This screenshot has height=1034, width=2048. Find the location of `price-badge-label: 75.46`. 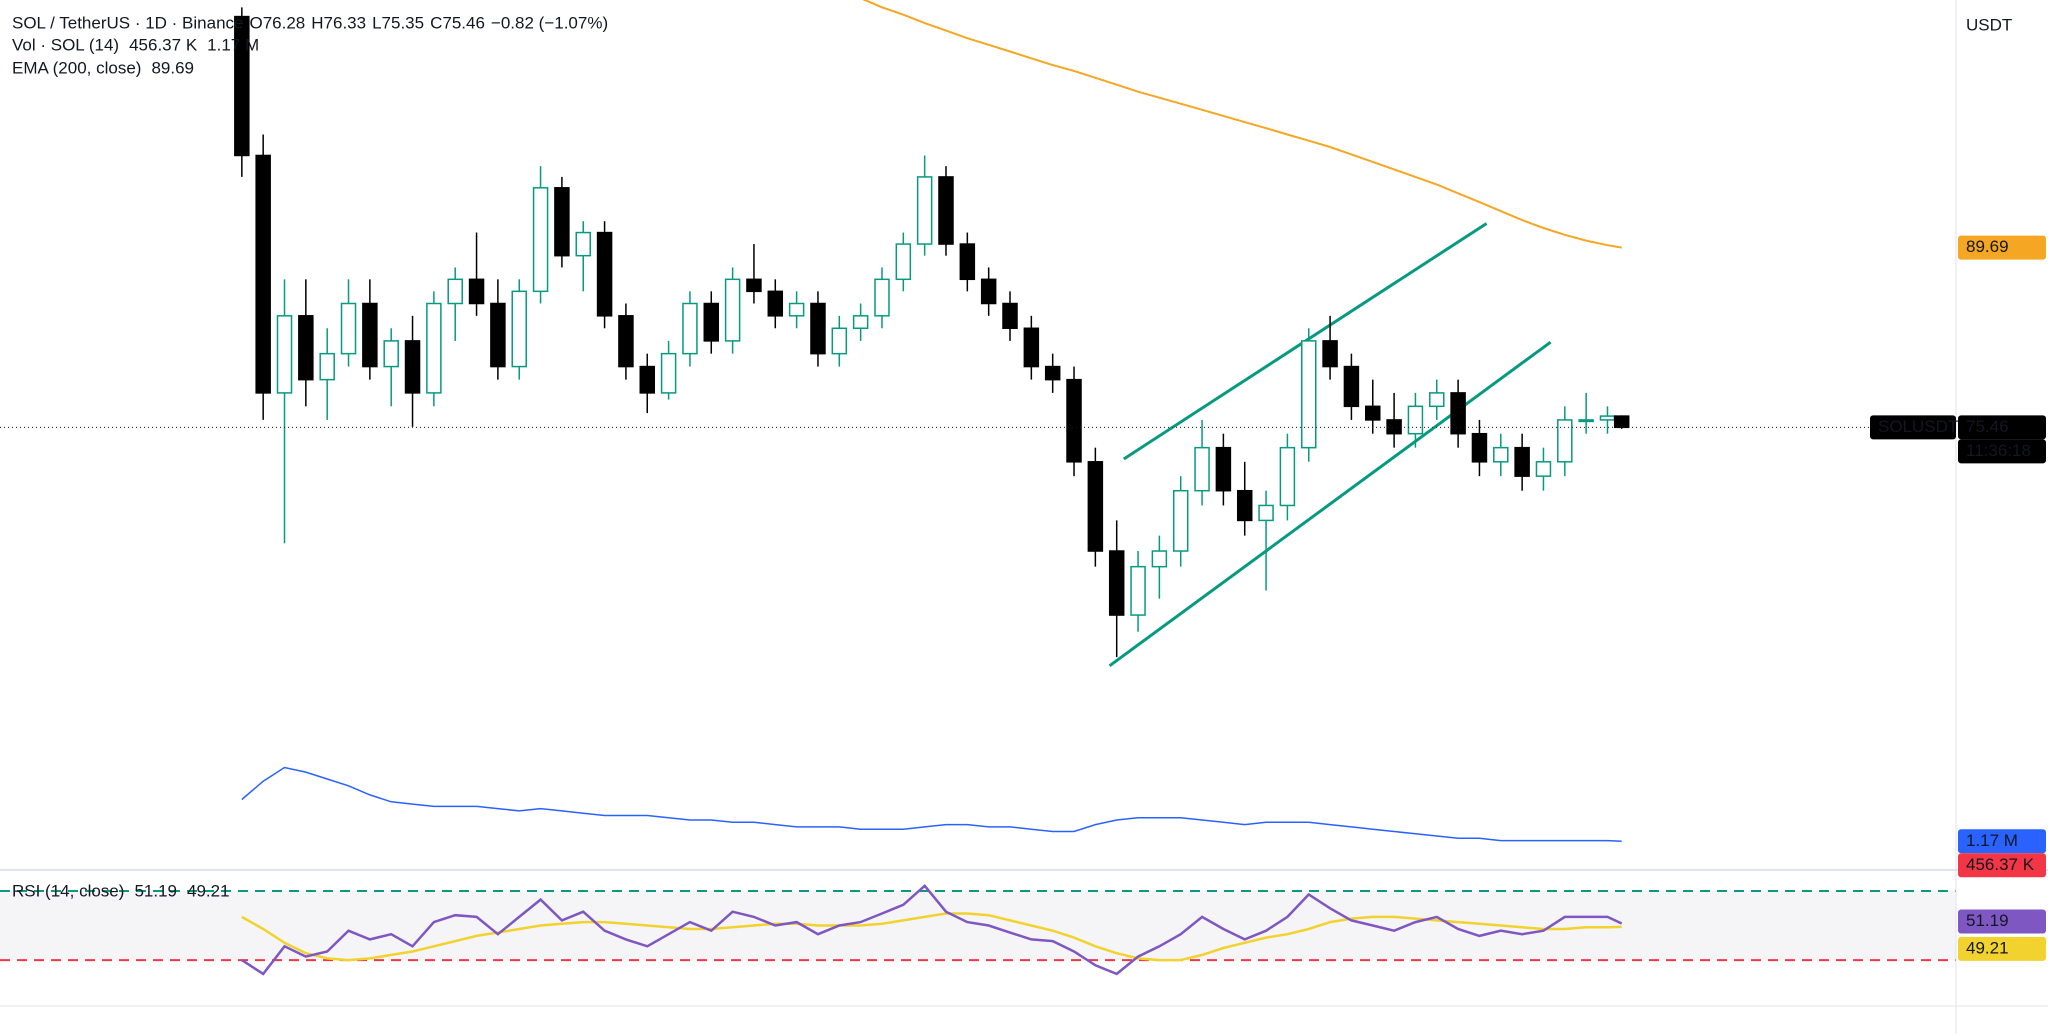

price-badge-label: 75.46 is located at coordinates (1987, 426).